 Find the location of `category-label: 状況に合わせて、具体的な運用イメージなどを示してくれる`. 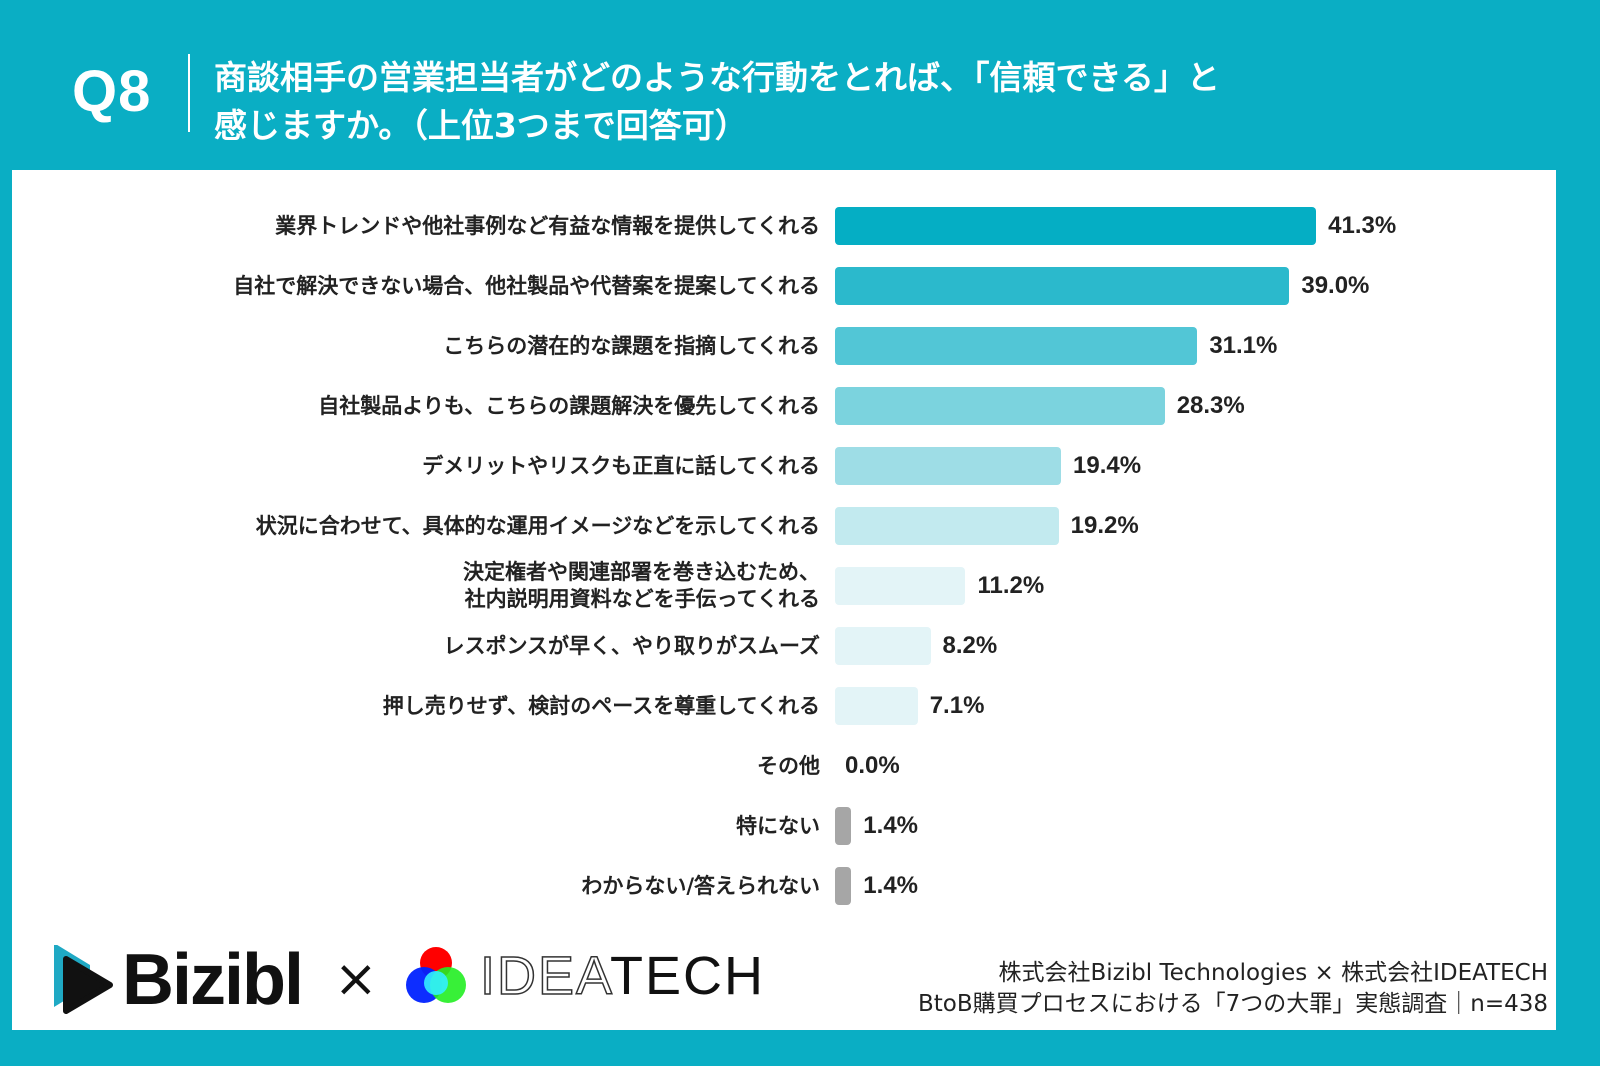

category-label: 状況に合わせて、具体的な運用イメージなどを示してくれる is located at coordinates (537, 525).